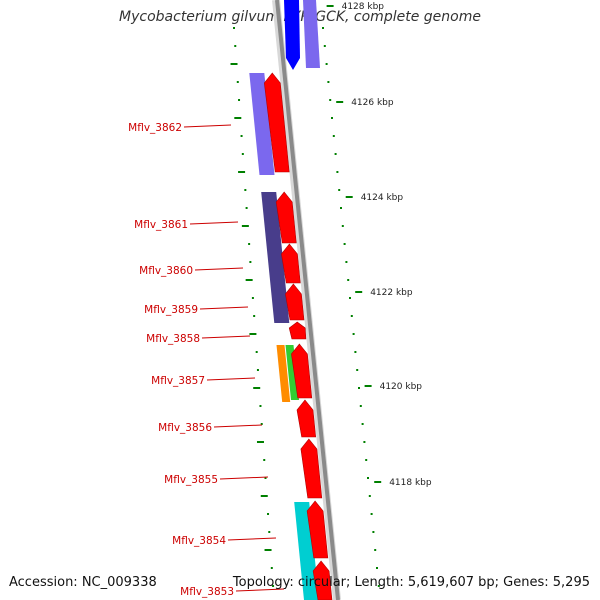 This screenshot has width=600, height=600. What do you see at coordinates (292, 35) in the screenshot?
I see `gene-arrow-reverse` at bounding box center [292, 35].